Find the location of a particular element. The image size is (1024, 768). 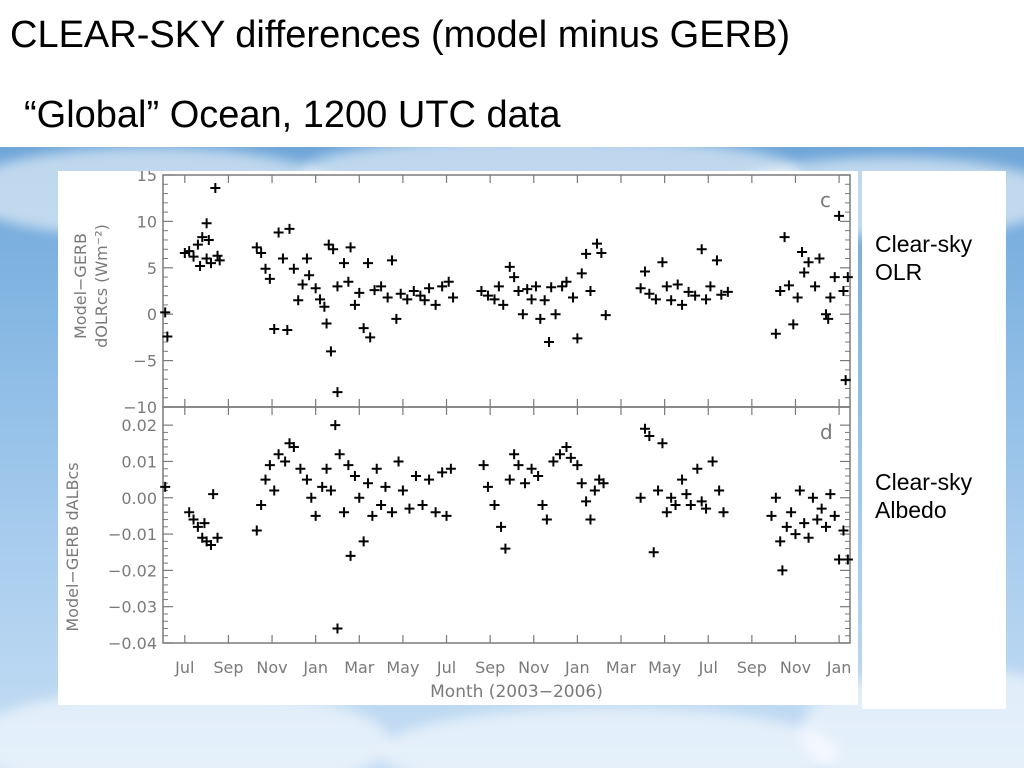

y-axis-title: Model−GERB is located at coordinates (80, 286).